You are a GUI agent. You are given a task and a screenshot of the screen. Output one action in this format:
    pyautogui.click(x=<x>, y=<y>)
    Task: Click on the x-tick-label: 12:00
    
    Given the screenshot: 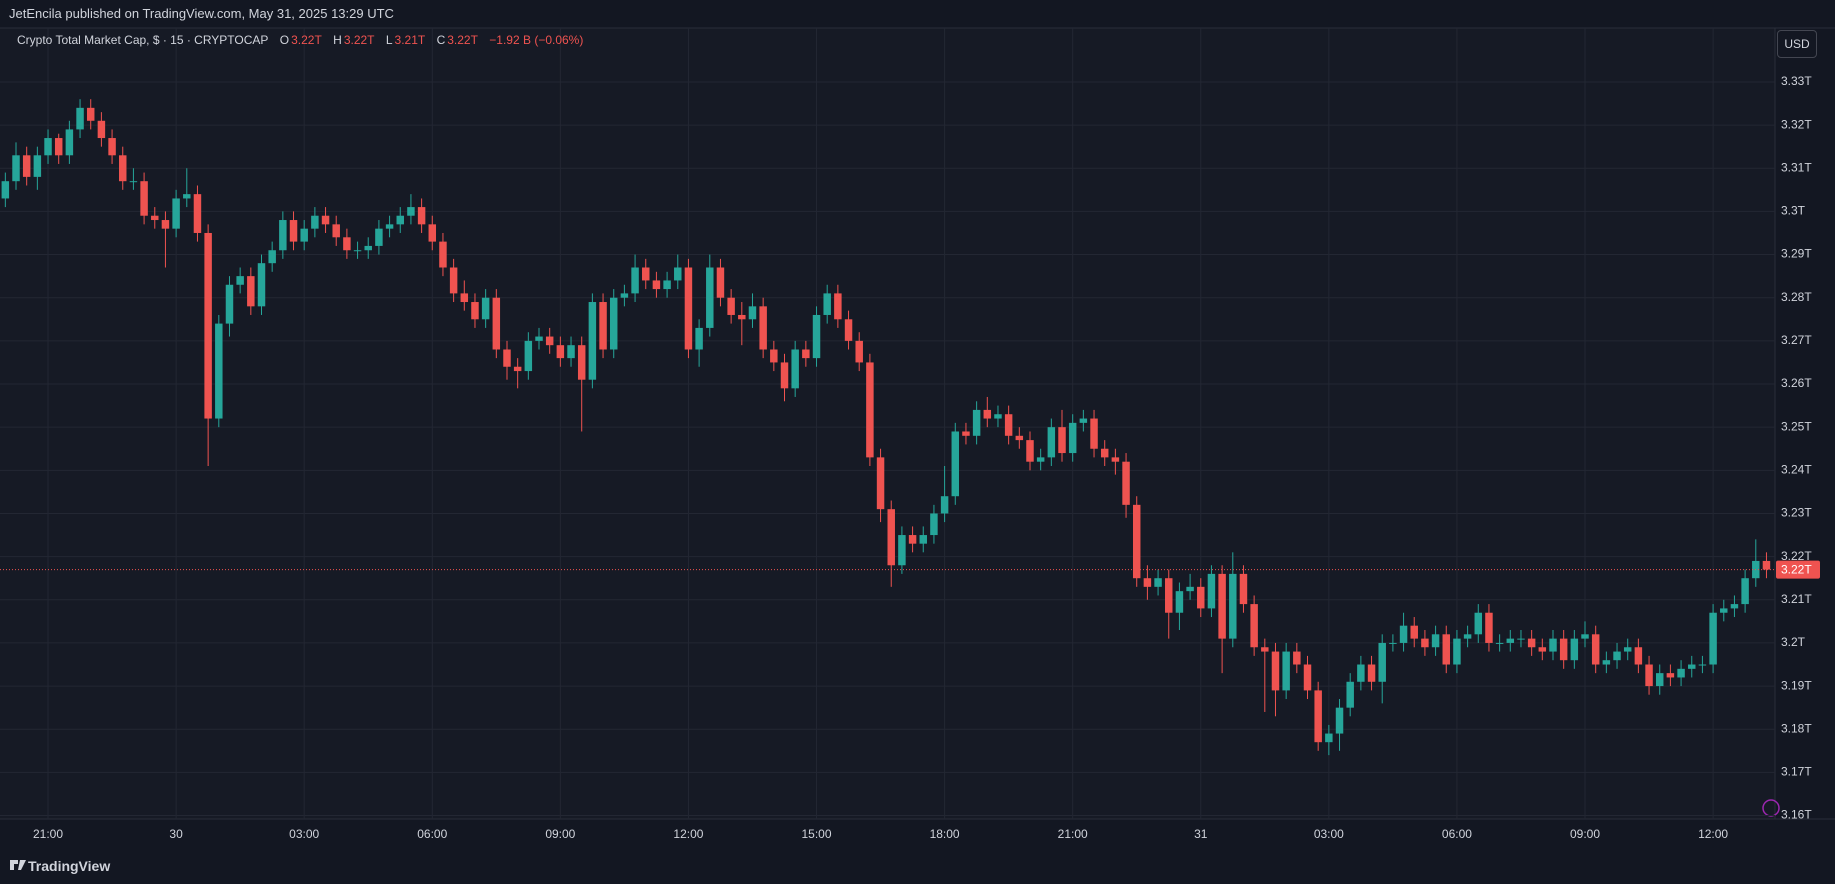 What is the action you would take?
    pyautogui.click(x=1713, y=834)
    